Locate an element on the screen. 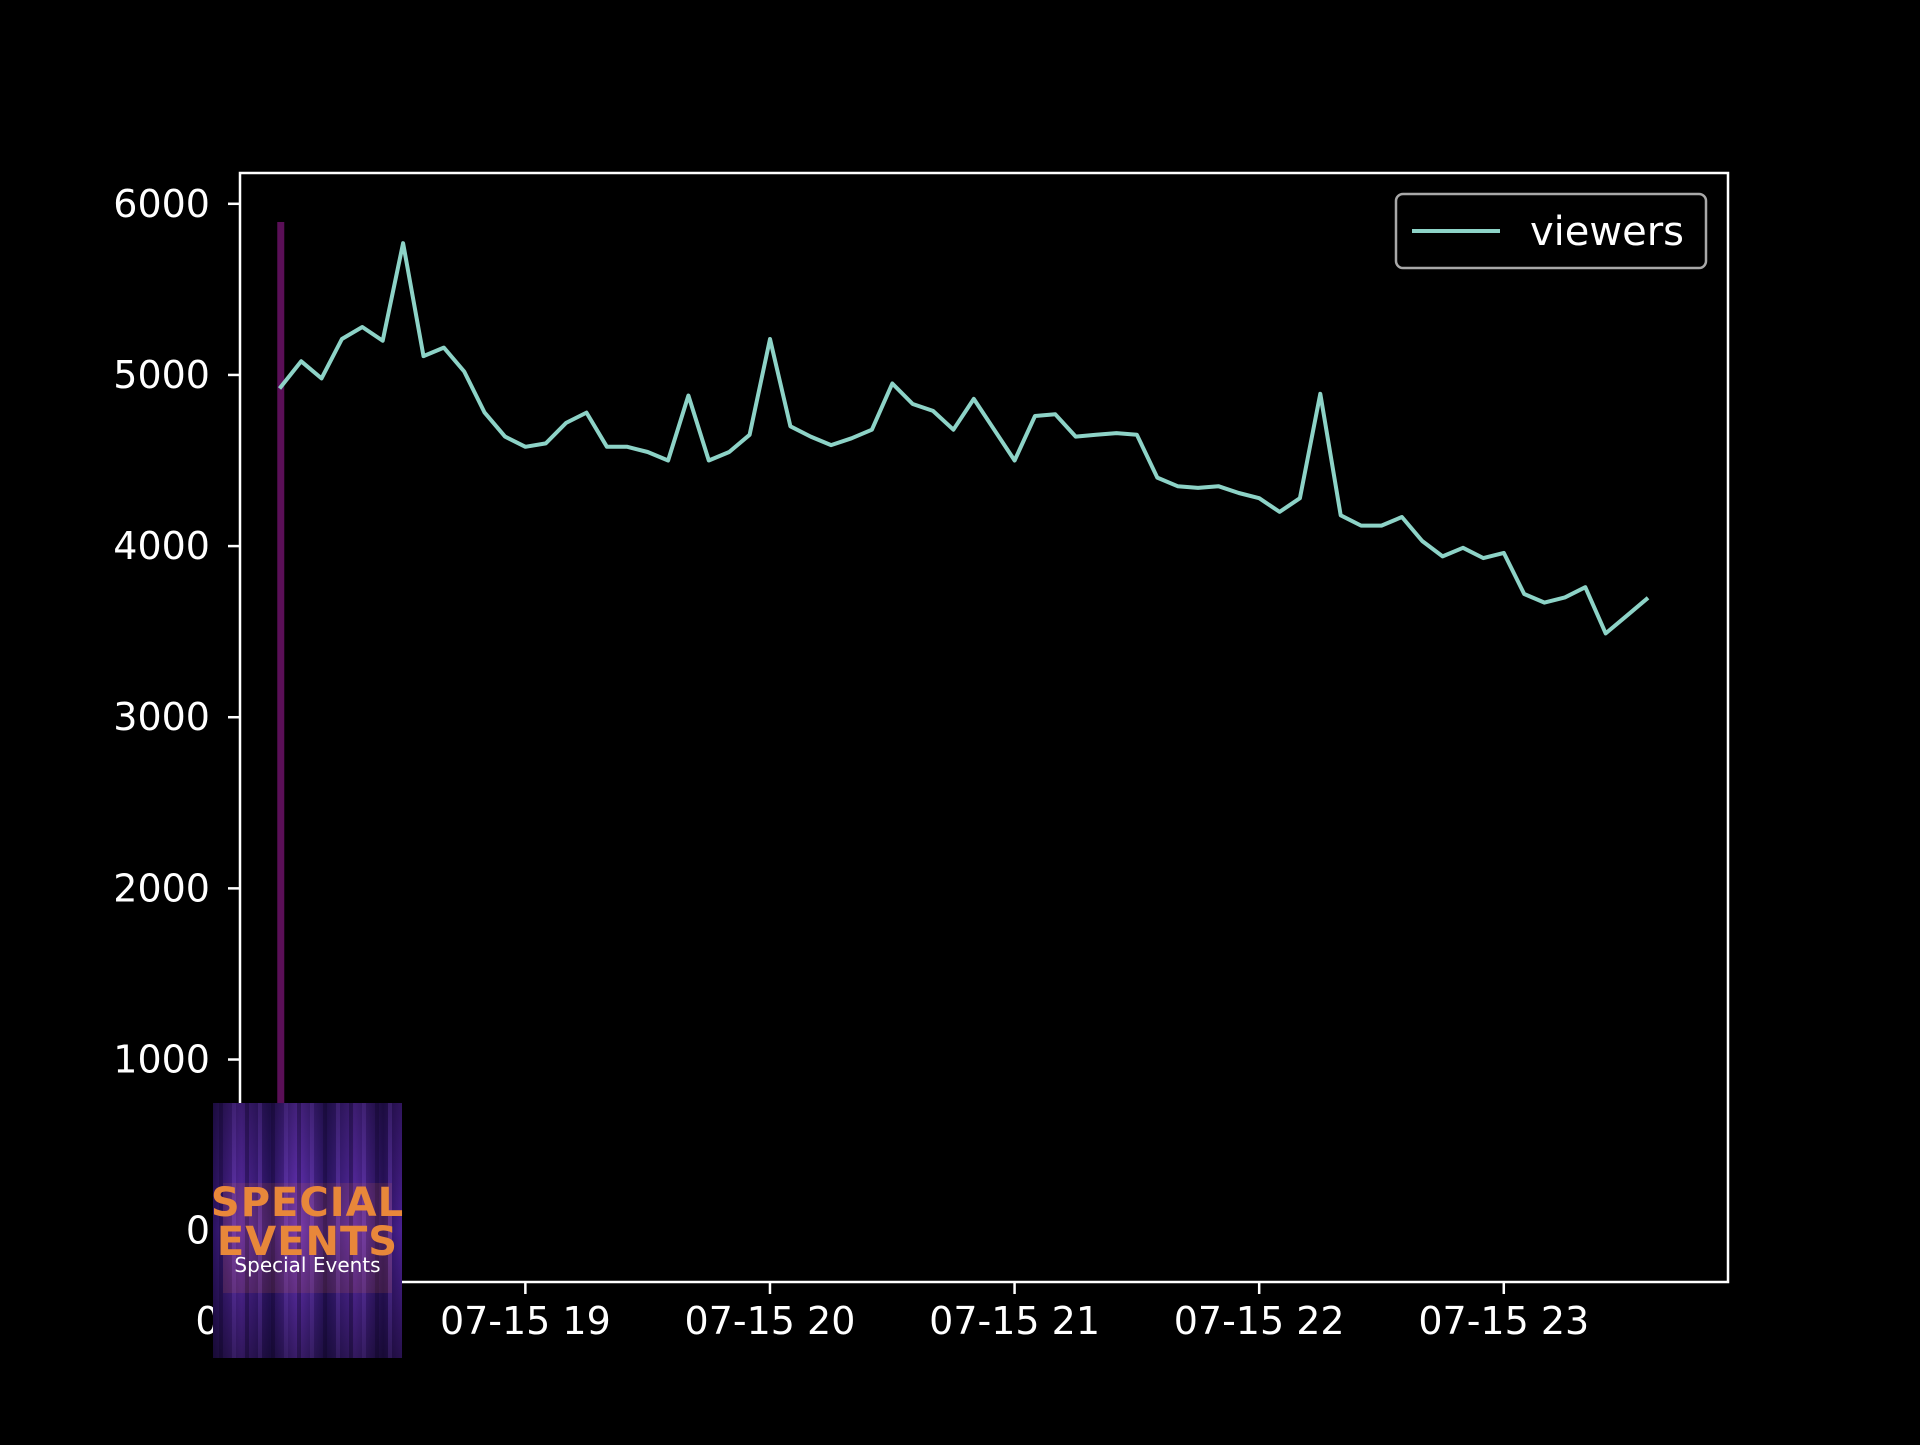 This screenshot has width=1920, height=1445. thumbnail-title-line-2: EVENTS is located at coordinates (307, 1242).